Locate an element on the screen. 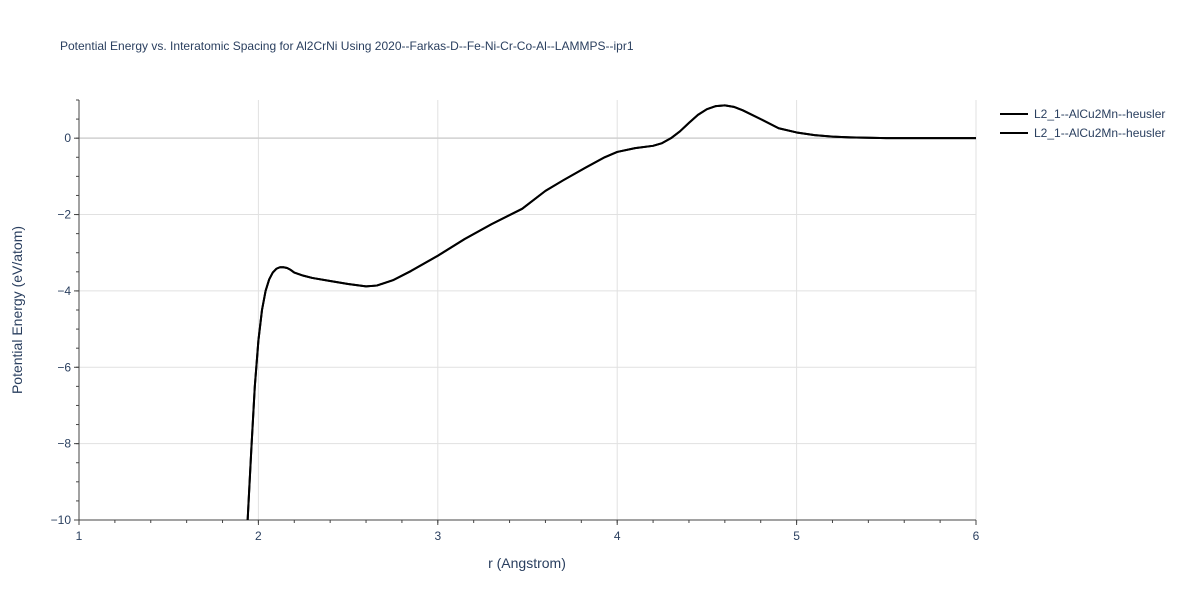 This screenshot has height=600, width=1200. x-tick-label: 4 is located at coordinates (617, 536).